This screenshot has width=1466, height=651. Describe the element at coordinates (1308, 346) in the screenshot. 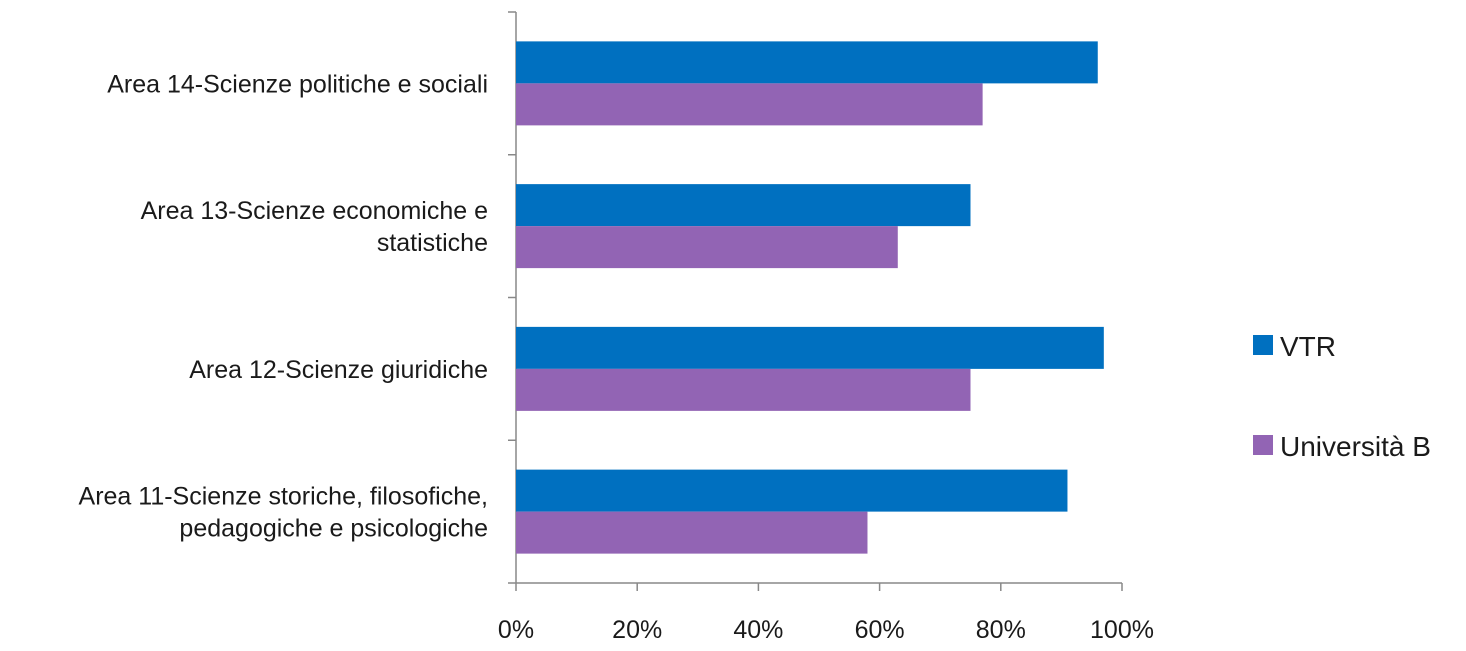

I see `legend-label: VTR` at that location.